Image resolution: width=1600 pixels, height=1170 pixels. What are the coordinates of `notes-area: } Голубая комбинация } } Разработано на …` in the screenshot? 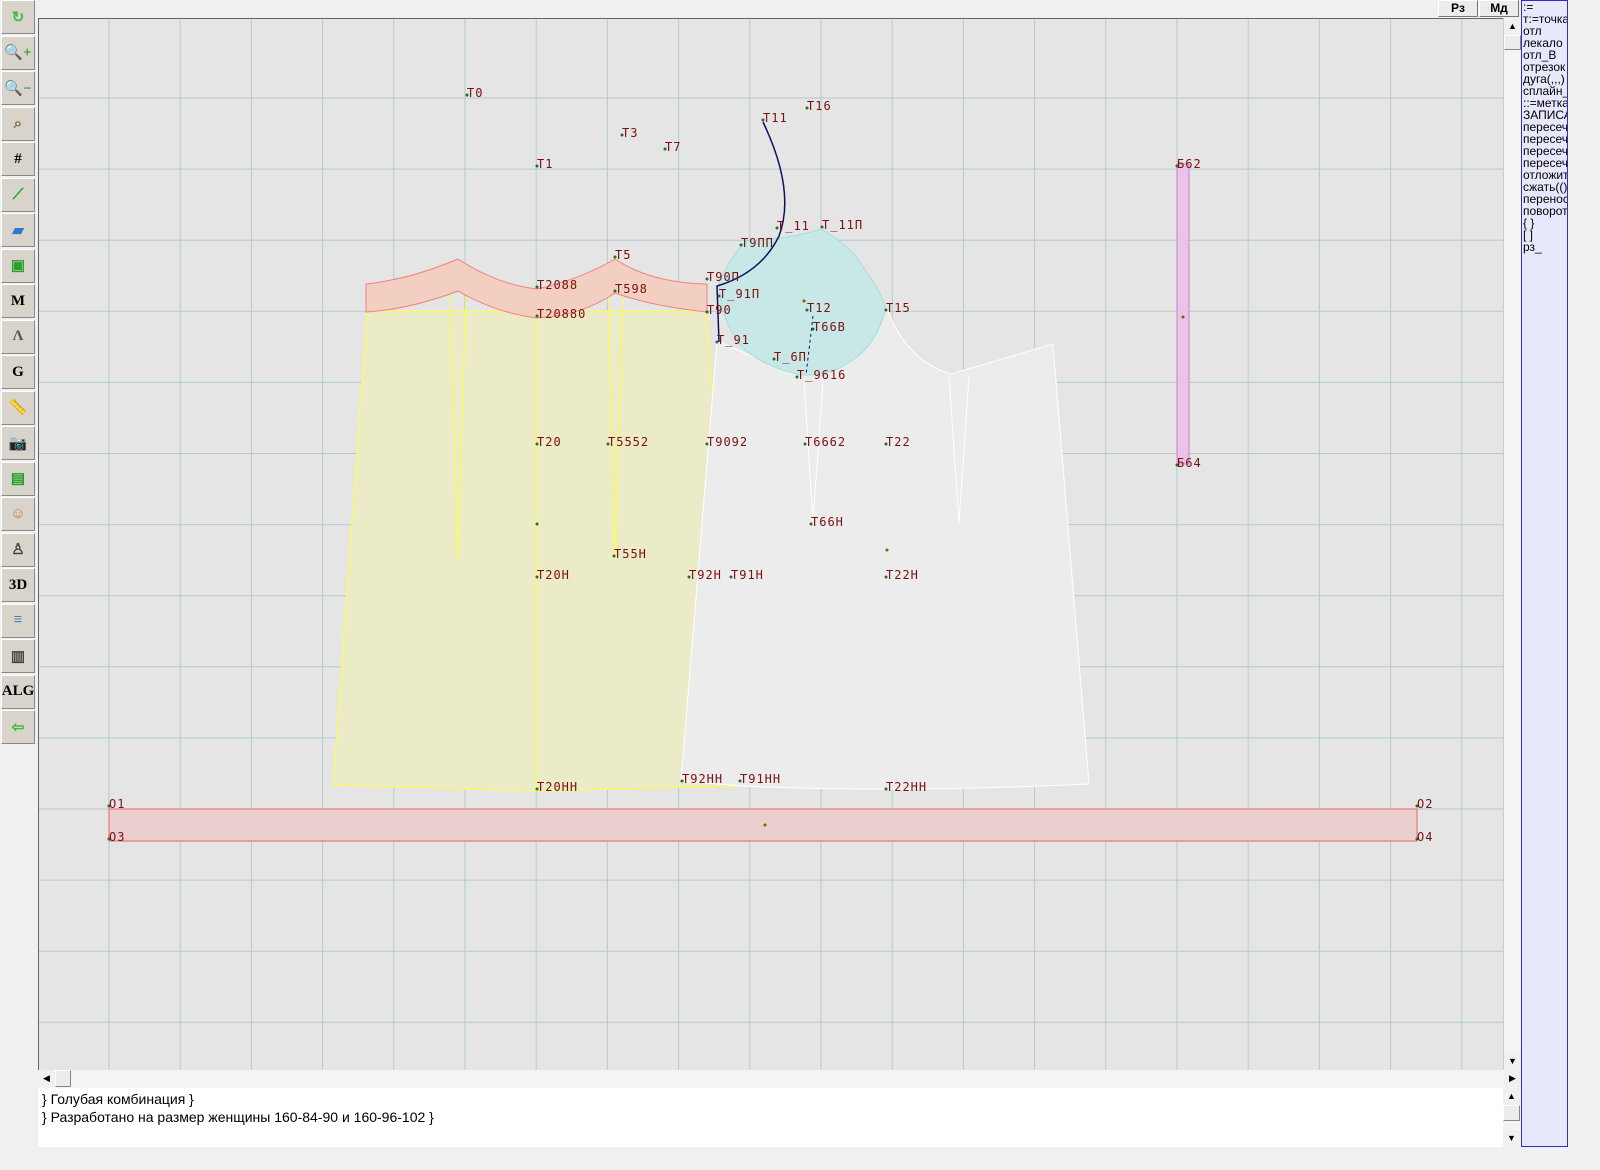 It's located at (779, 1117).